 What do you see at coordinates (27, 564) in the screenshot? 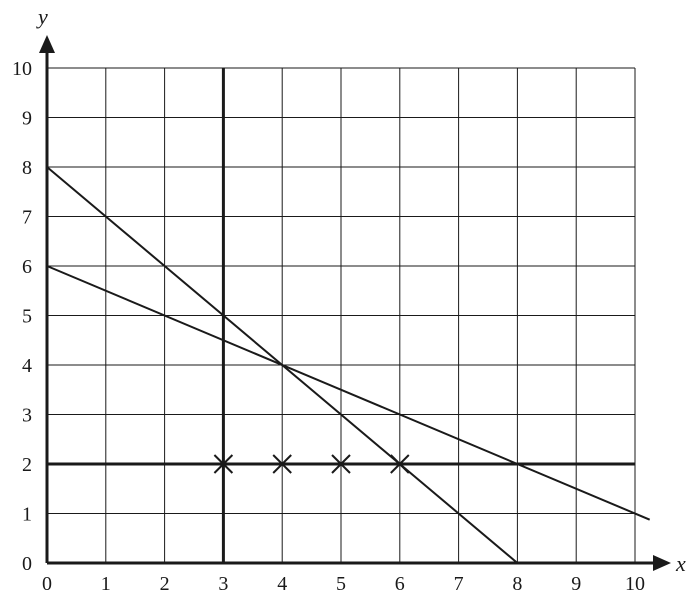
I see `y-tick-label: 0` at bounding box center [27, 564].